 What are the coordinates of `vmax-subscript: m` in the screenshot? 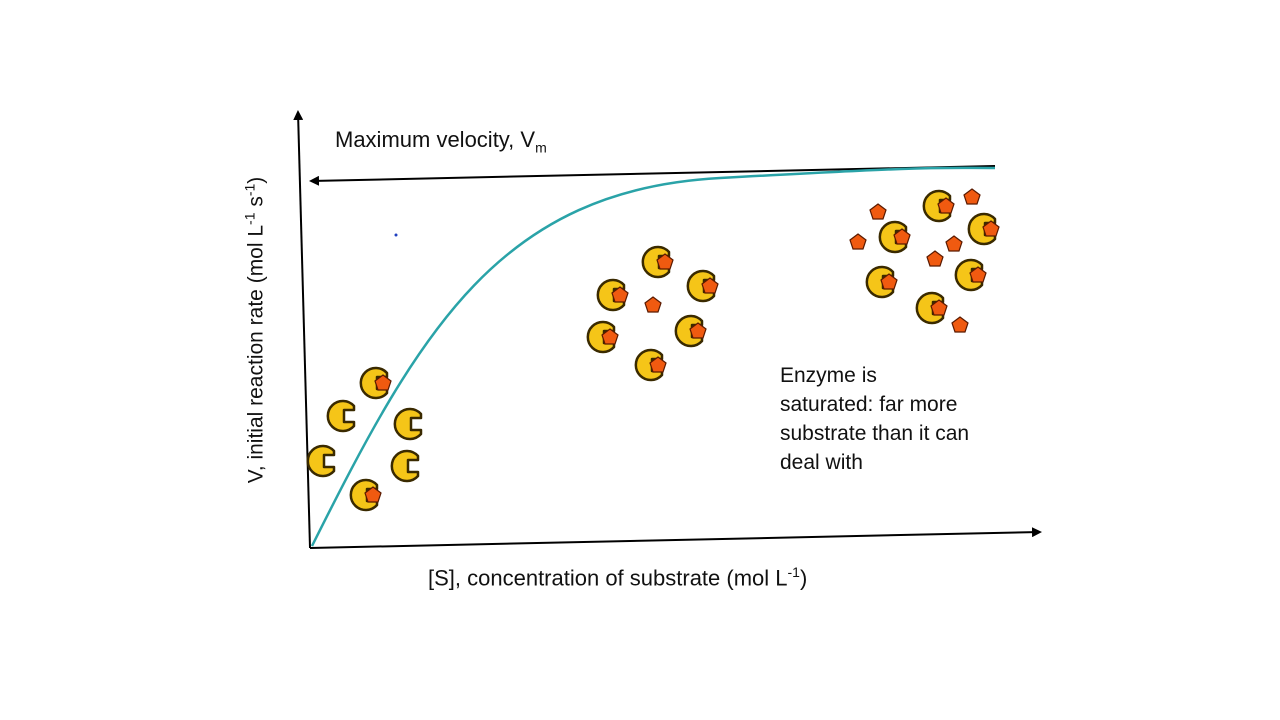 It's located at (541, 147).